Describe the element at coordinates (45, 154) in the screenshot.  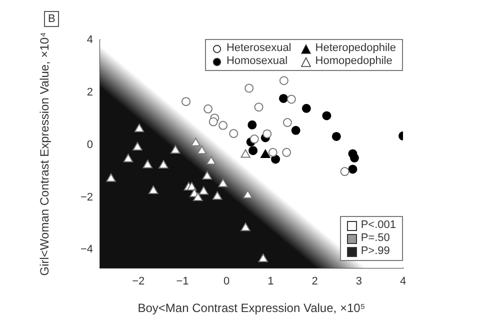
I see `y-axis-title: Girl<Woman Contrast Expression Value, ×10⁴` at that location.